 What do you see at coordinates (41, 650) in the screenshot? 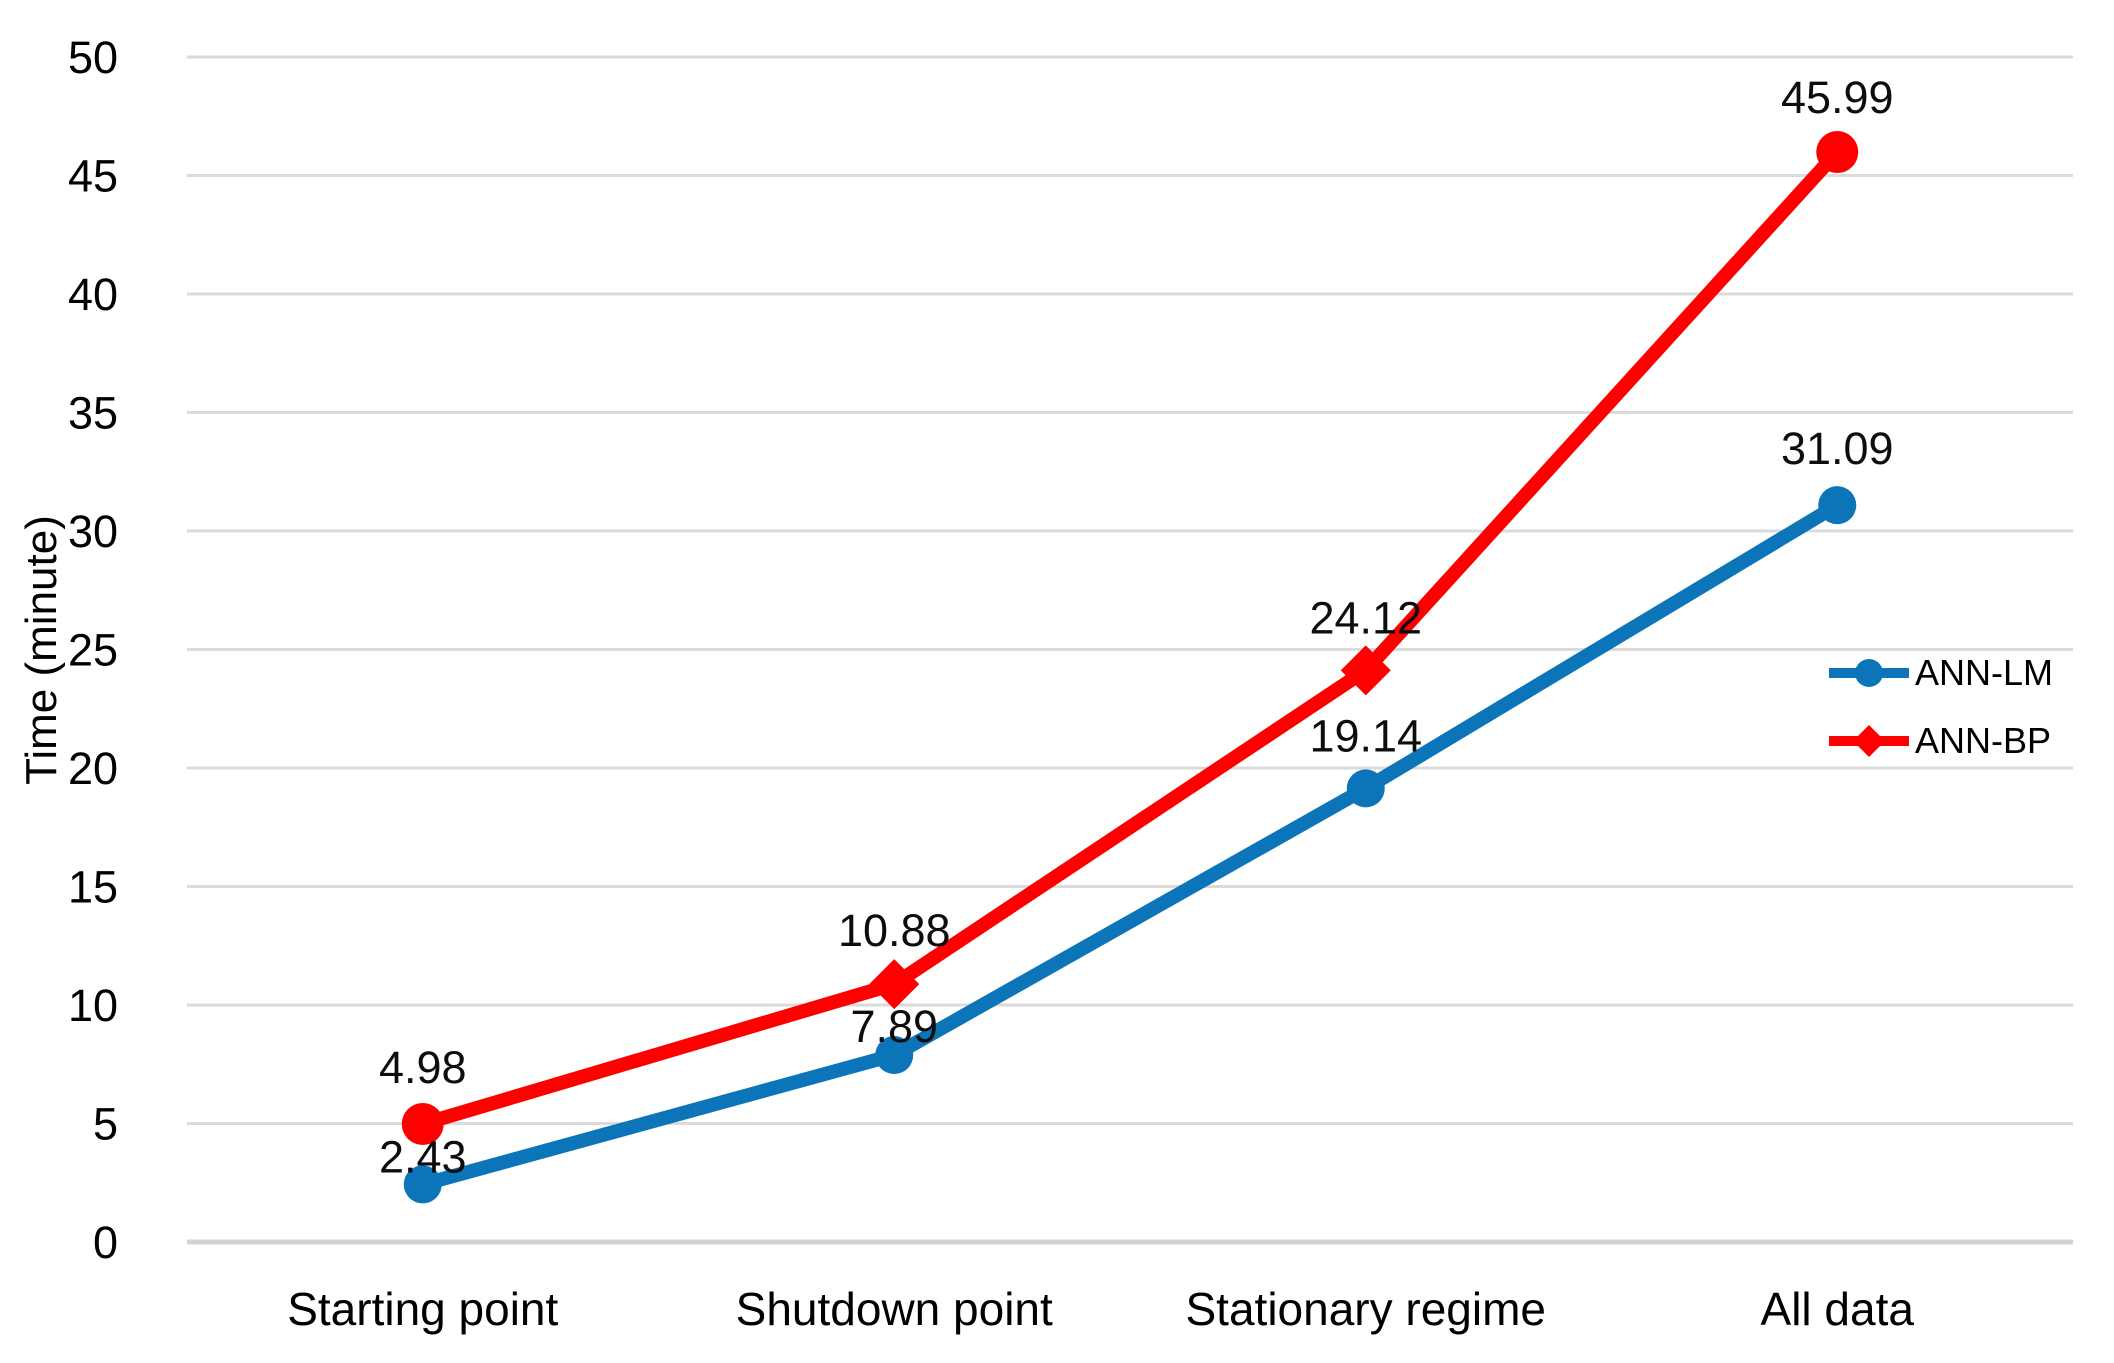
I see `y-axis-title: Time (minute)` at bounding box center [41, 650].